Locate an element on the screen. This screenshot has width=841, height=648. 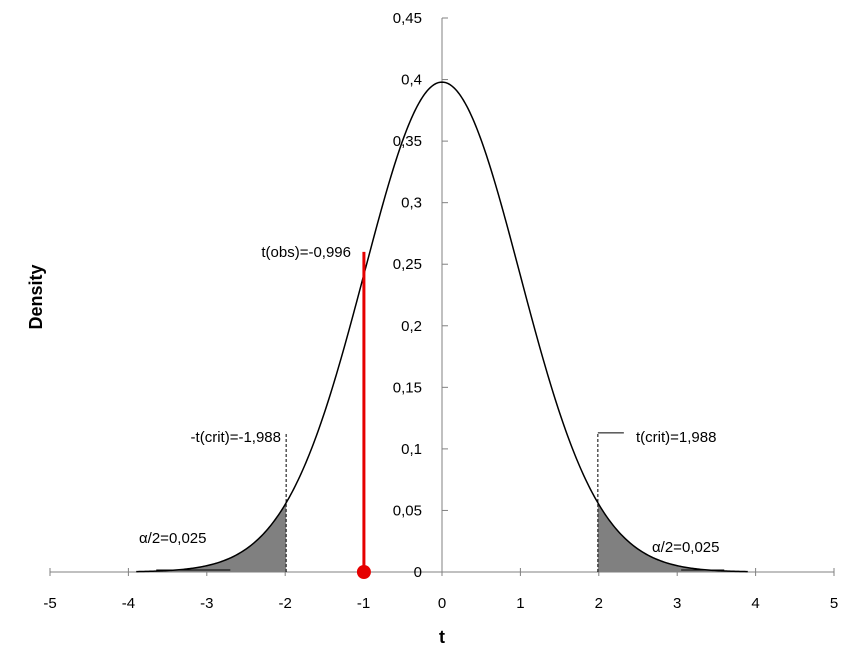
y-tick-label: 0,25 is located at coordinates (407, 264).